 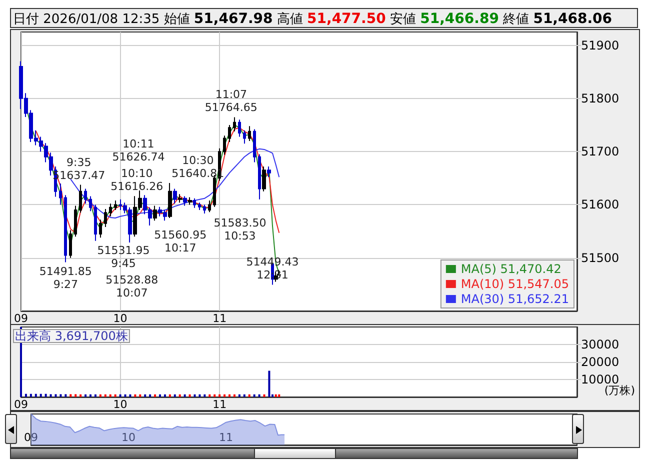 I want to click on y-tick-label: 51700, so click(x=600, y=151).